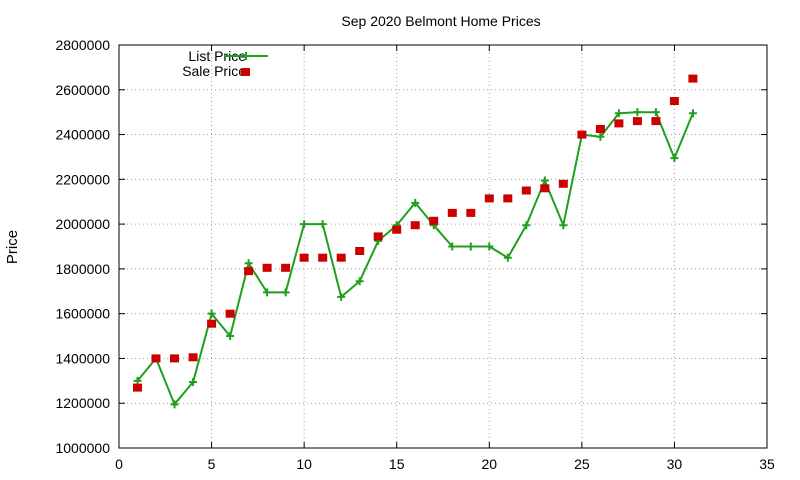 This screenshot has width=800, height=480. Describe the element at coordinates (82, 45) in the screenshot. I see `y-tick-label: 2800000` at that location.